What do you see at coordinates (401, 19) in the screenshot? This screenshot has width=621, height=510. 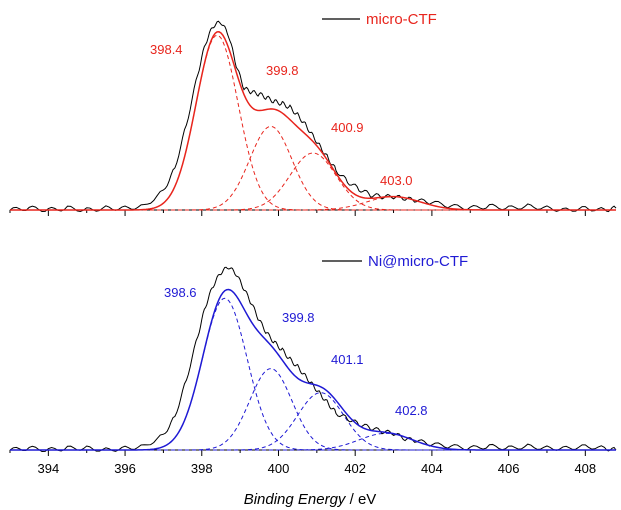 I see `top-legend-label: micro-CTF` at bounding box center [401, 19].